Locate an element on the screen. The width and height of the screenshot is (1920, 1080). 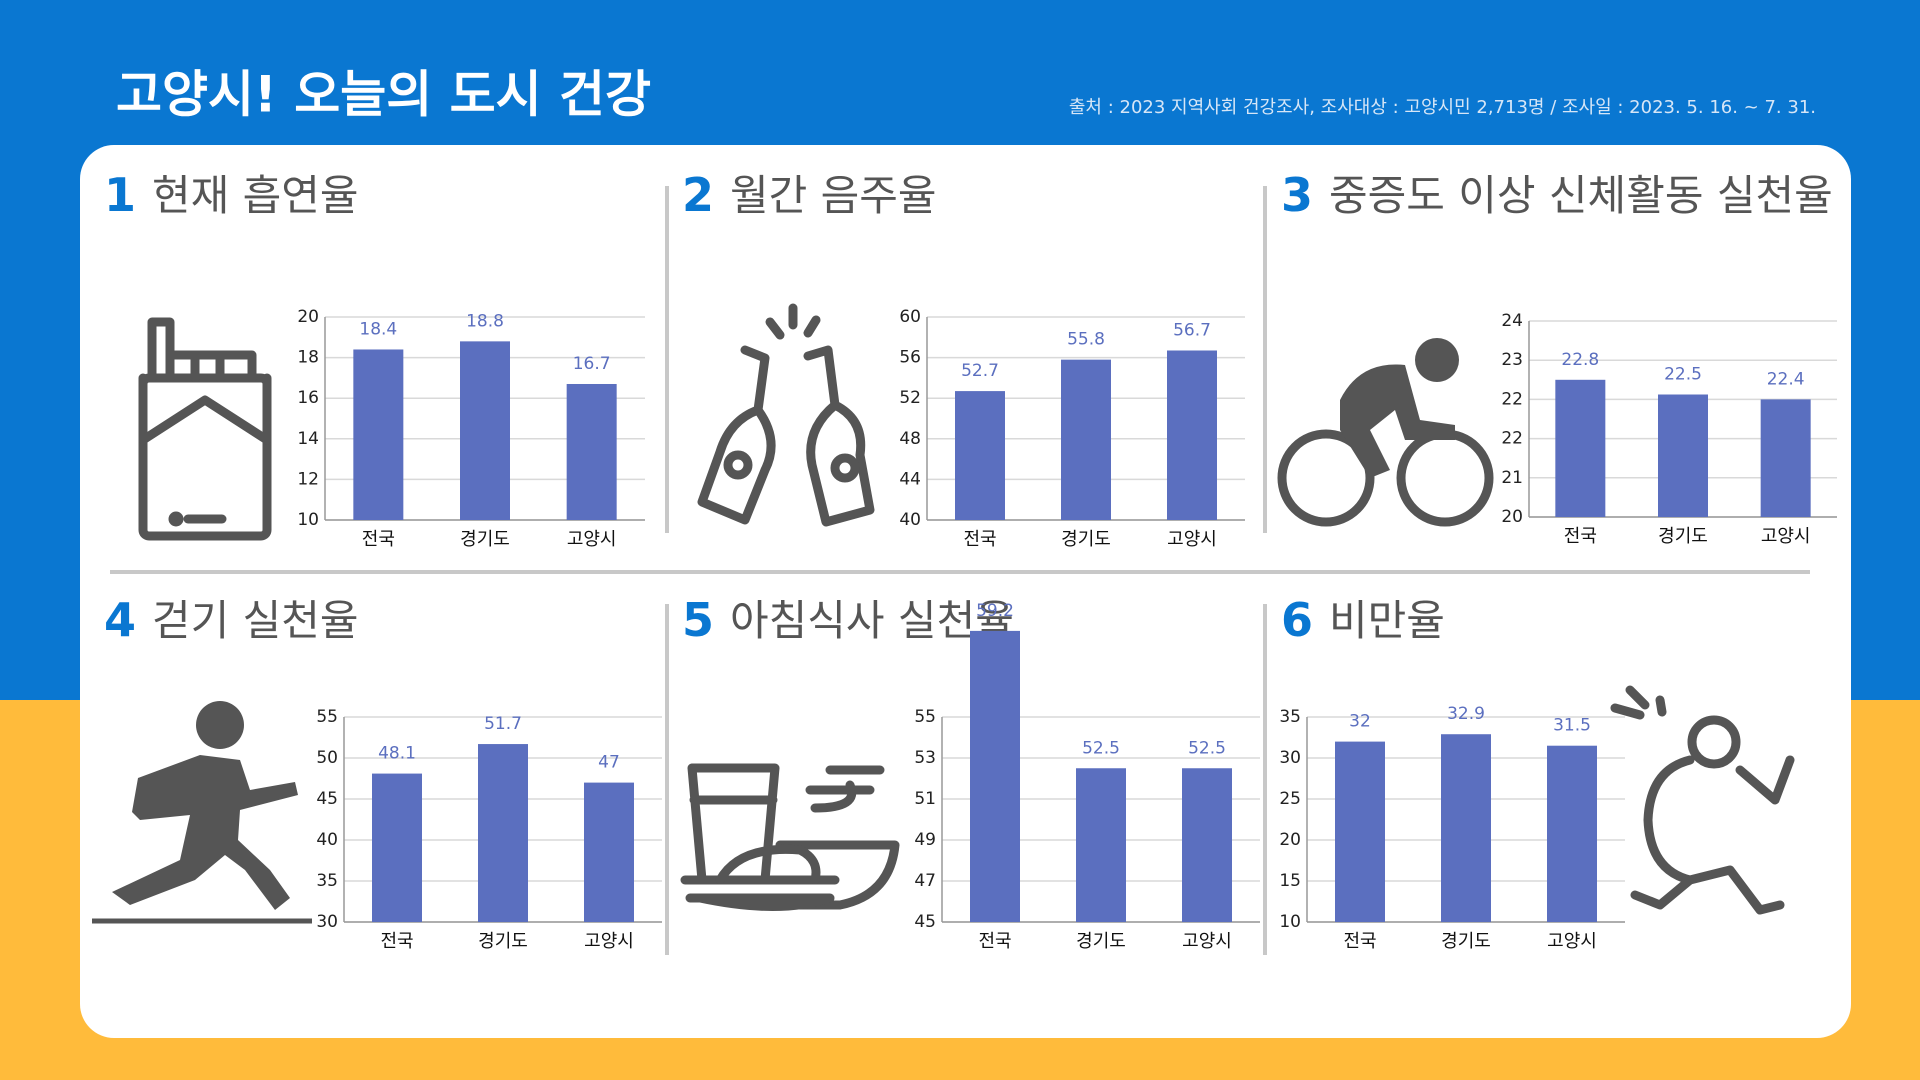
y-tick-label: 18 is located at coordinates (308, 358).